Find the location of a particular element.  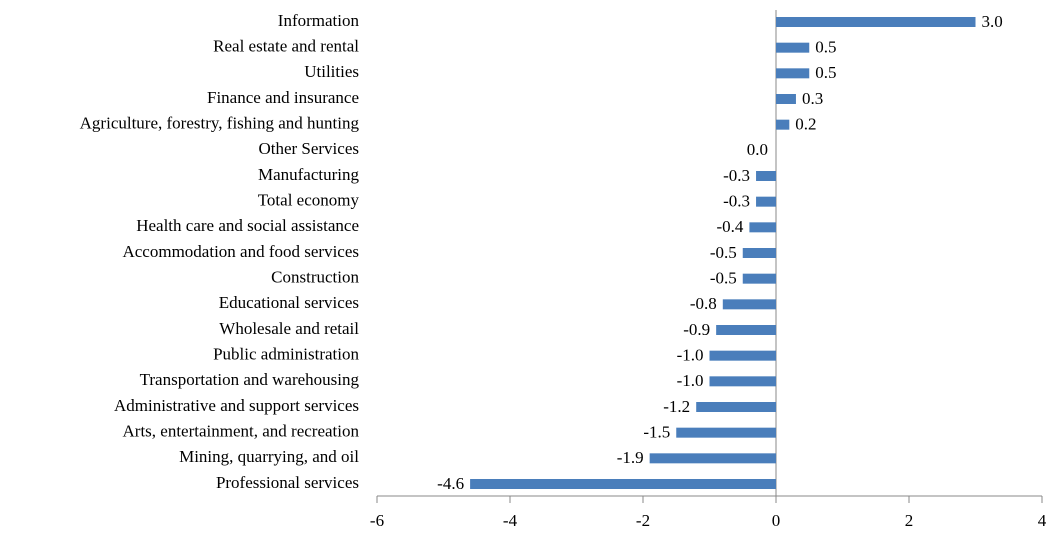

value-label: -0.9 is located at coordinates (696, 329).